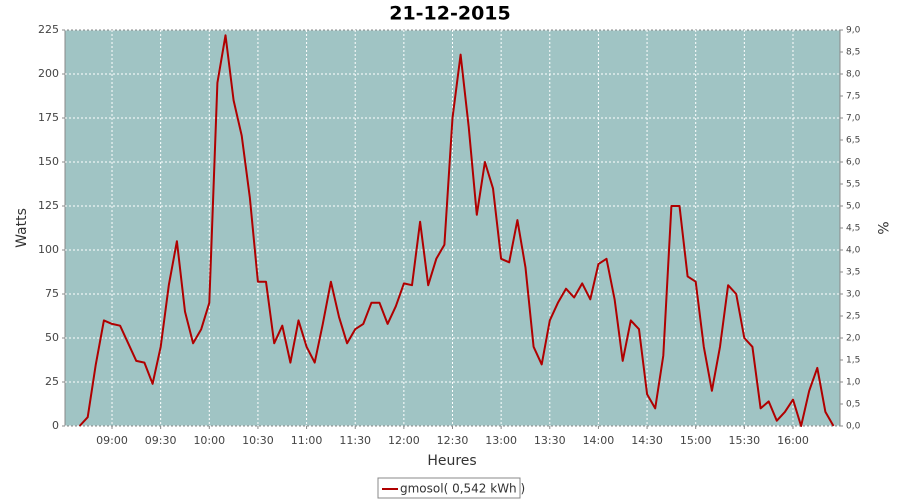 Image resolution: width=900 pixels, height=500 pixels. What do you see at coordinates (793, 440) in the screenshot?
I see `x-tick-label: 16:00` at bounding box center [793, 440].